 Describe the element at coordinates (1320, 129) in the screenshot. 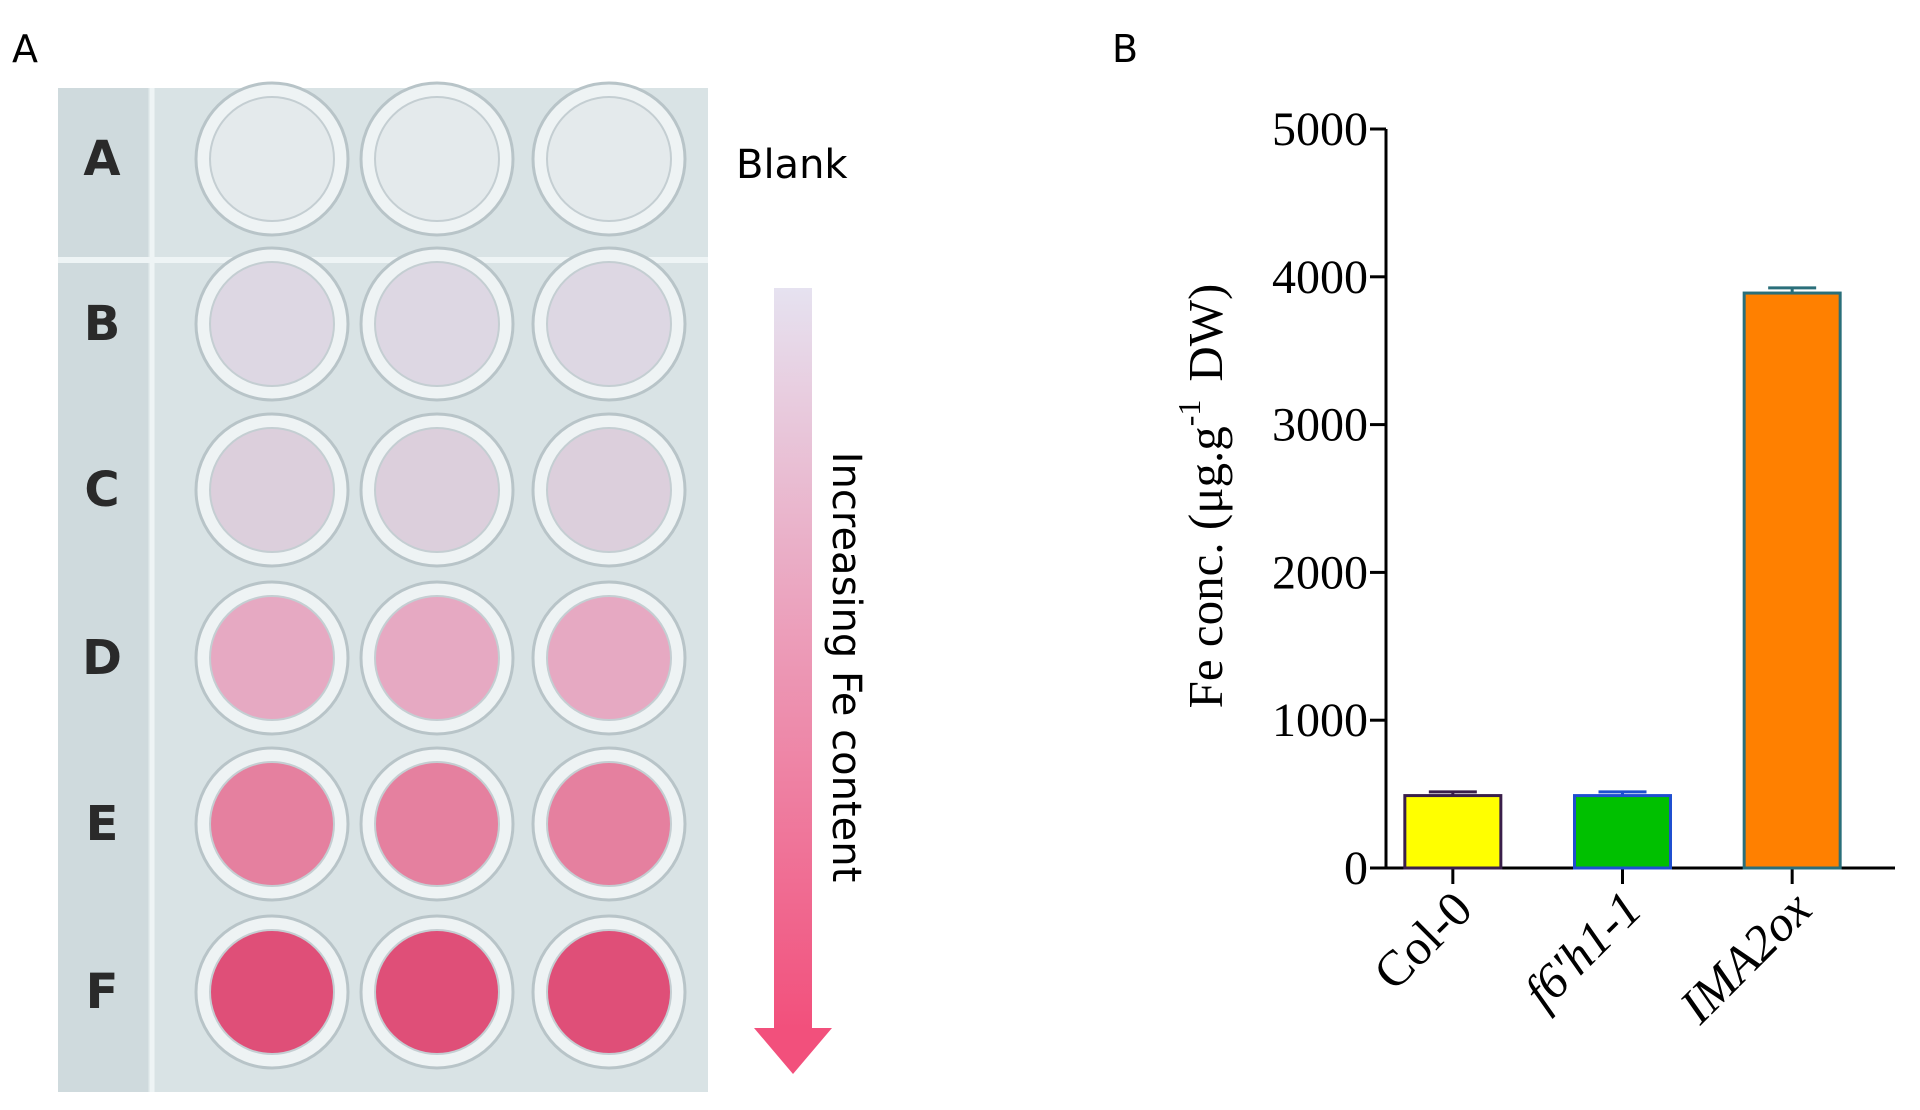

I see `y-tick-label: 5000` at that location.